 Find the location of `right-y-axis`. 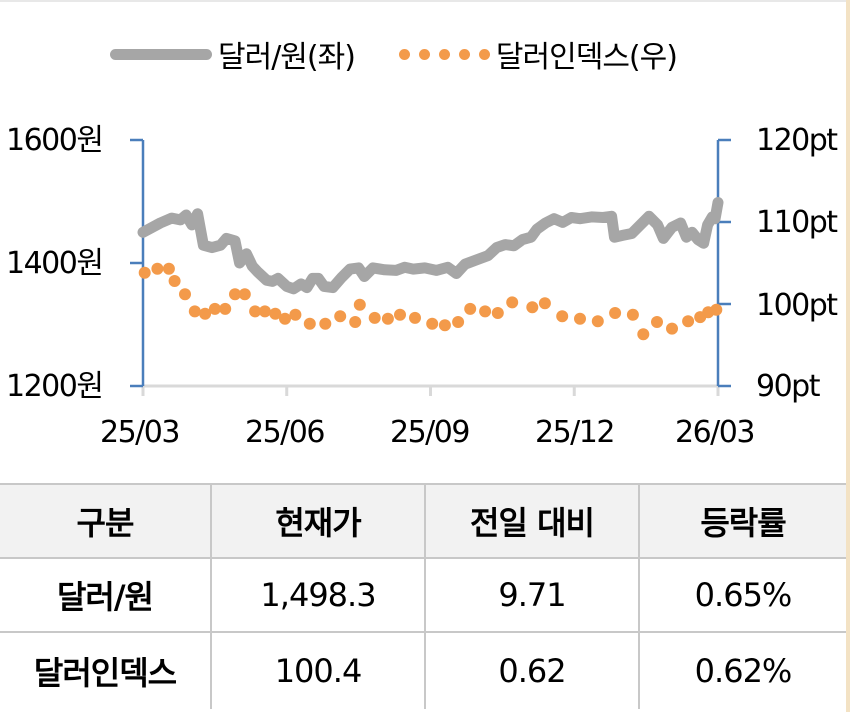

right-y-axis is located at coordinates (723, 263).